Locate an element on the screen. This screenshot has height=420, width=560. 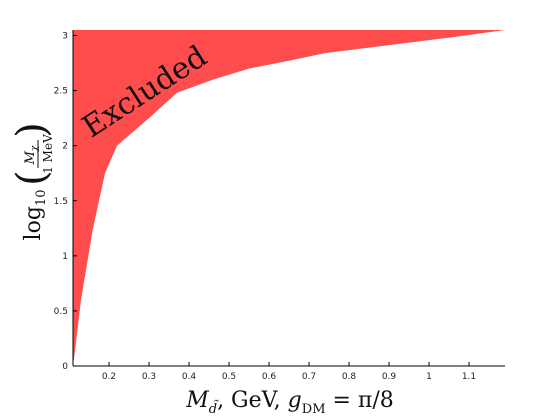
y-axis-ticks: 0 0.5 1 1.5 2 2.5 3 is located at coordinates (65, 202).